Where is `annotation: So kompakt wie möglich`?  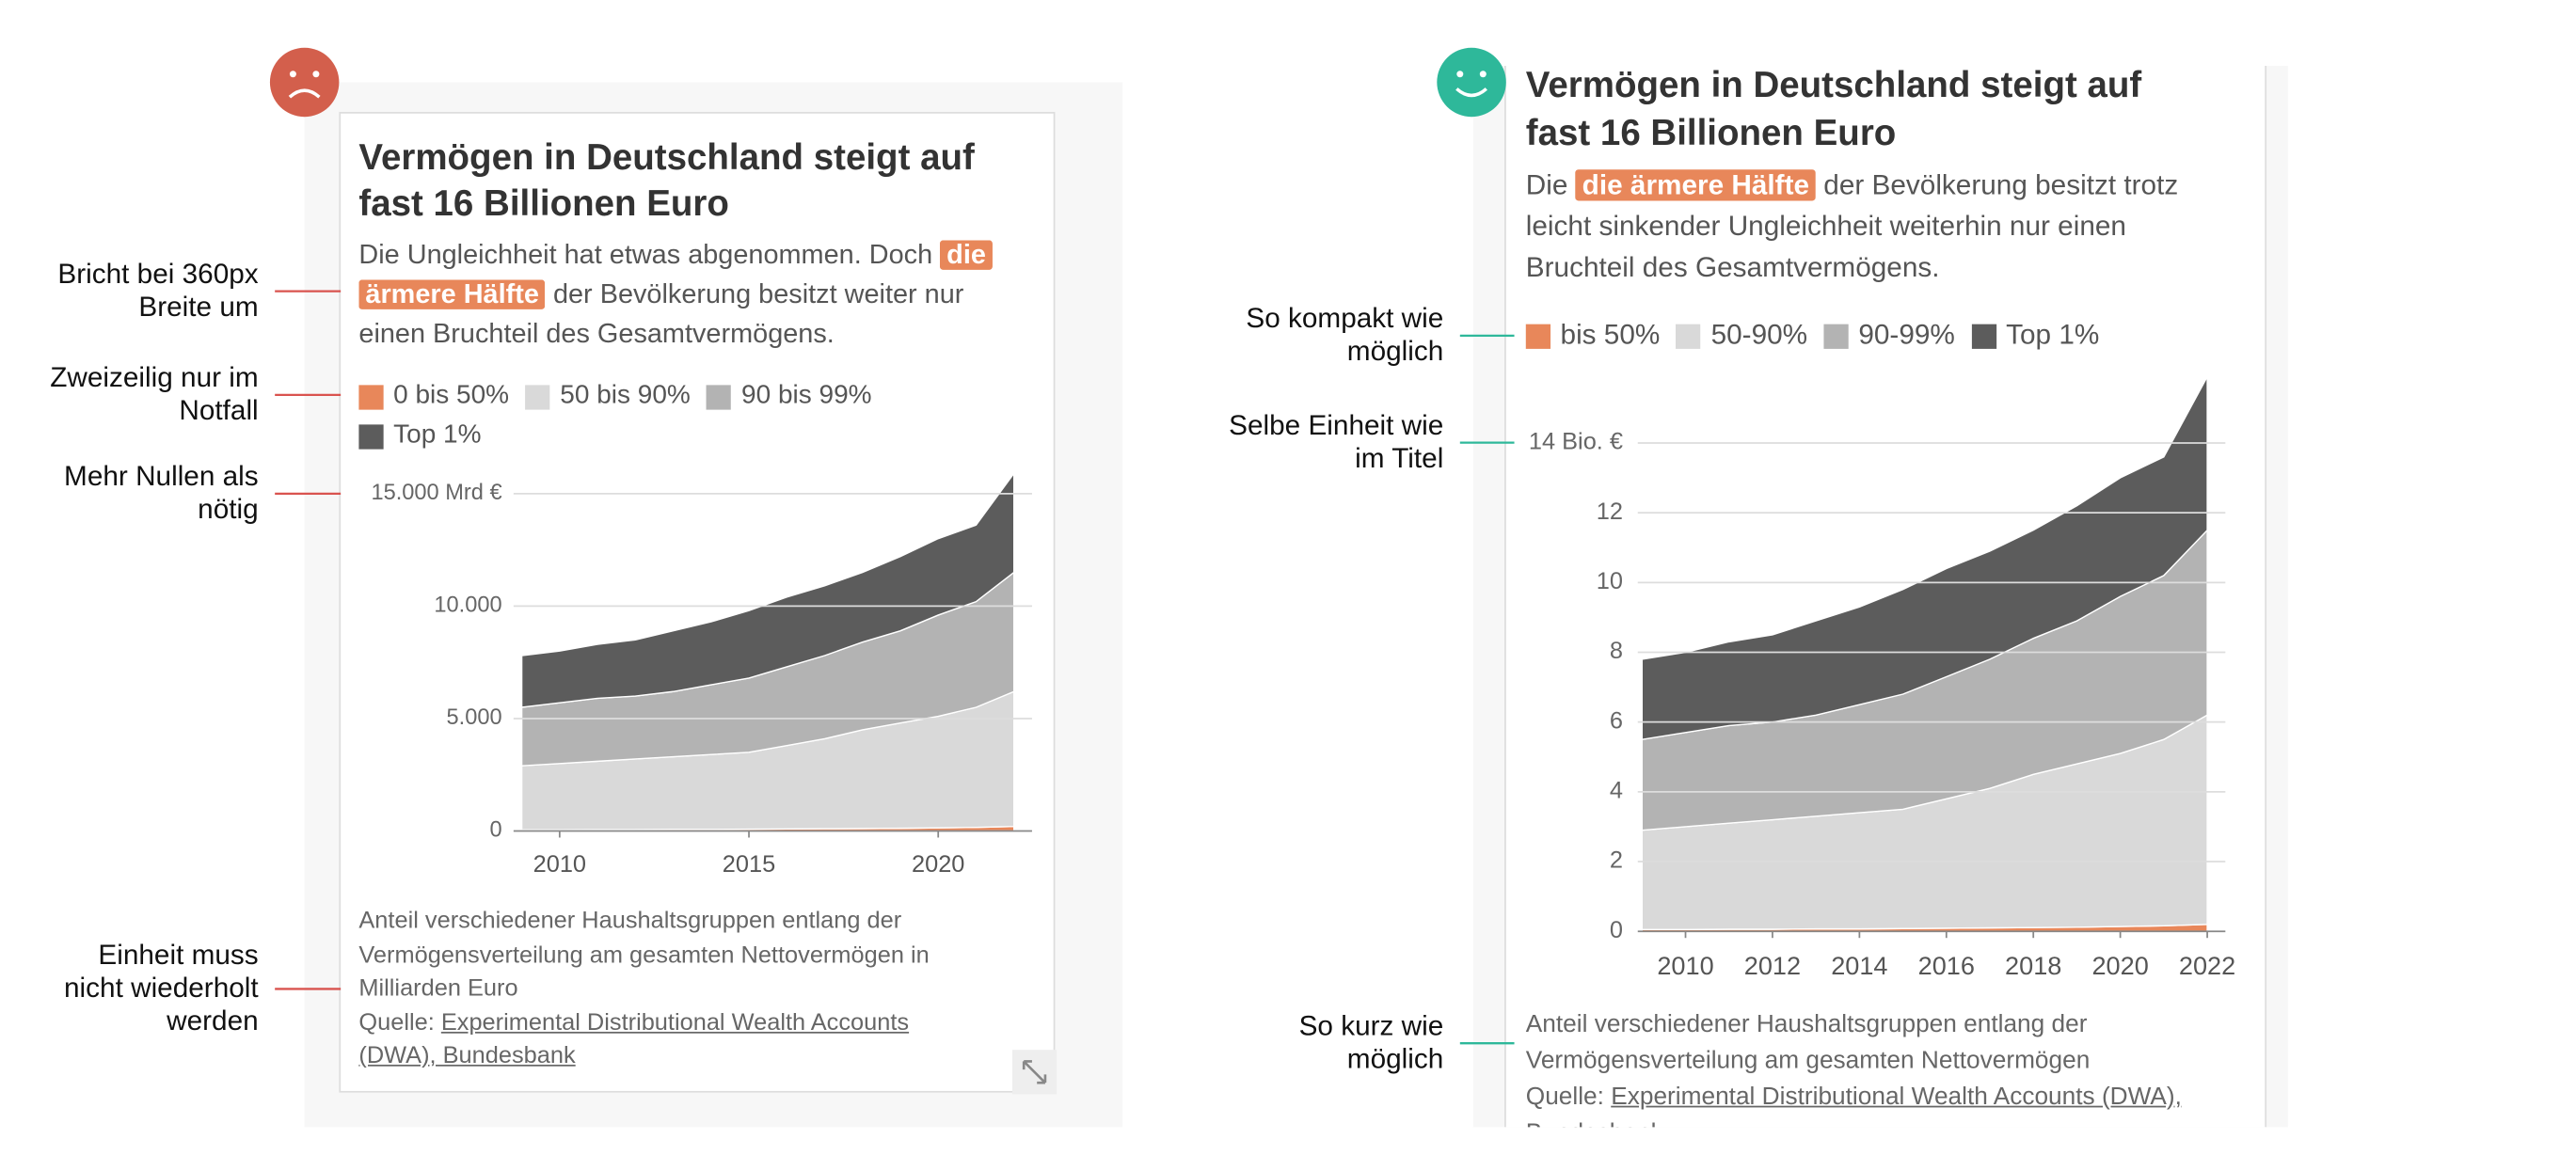
annotation: So kompakt wie möglich is located at coordinates (1311, 336).